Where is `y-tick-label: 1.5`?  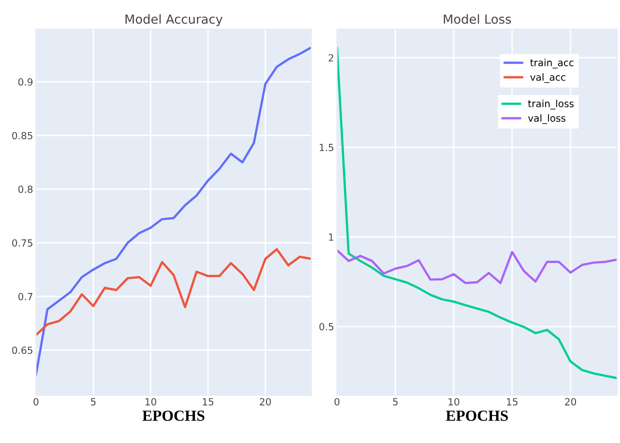
y-tick-label: 1.5 is located at coordinates (327, 148).